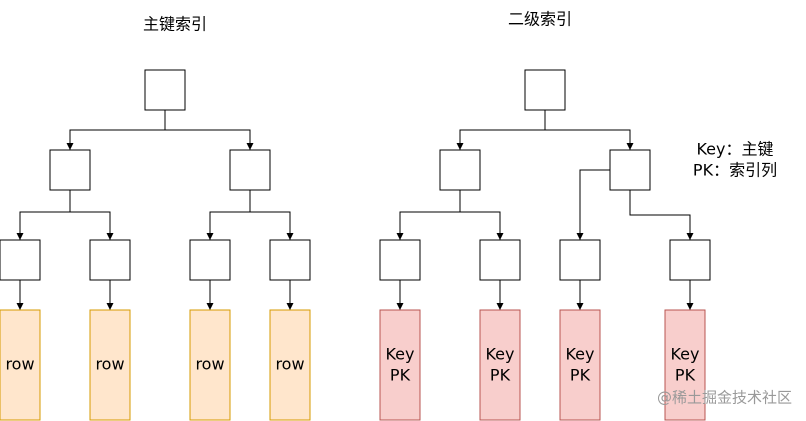  What do you see at coordinates (540, 19) in the screenshot?
I see `tree-title: 二级索引` at bounding box center [540, 19].